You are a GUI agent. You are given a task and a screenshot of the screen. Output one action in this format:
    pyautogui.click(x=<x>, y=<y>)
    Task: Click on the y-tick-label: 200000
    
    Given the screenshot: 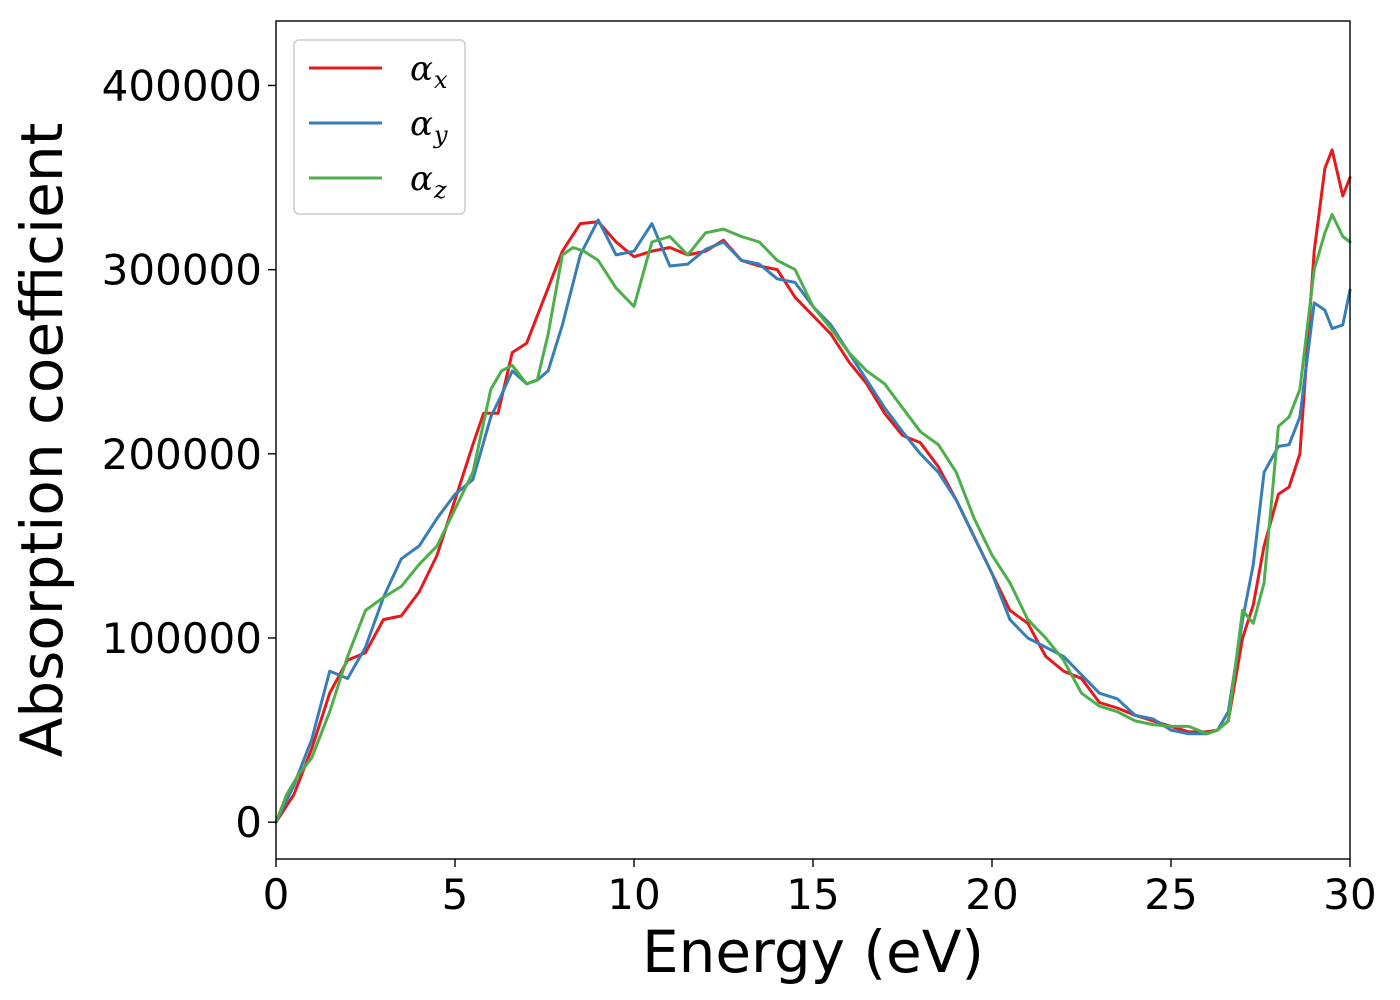 What is the action you would take?
    pyautogui.click(x=182, y=454)
    